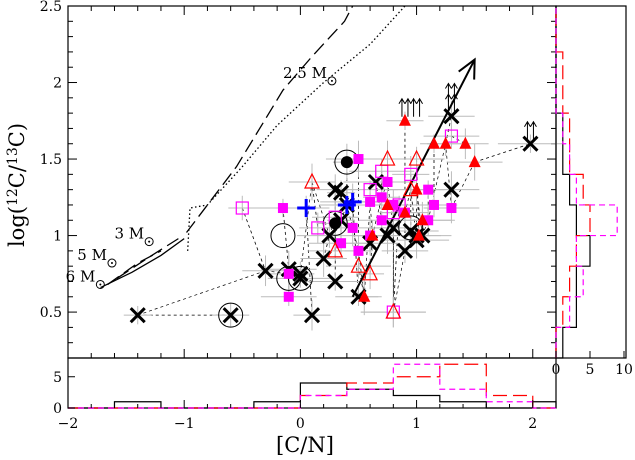 The image size is (635, 460). What do you see at coordinates (51, 7) in the screenshot?
I see `y-tick-label: 2.5` at bounding box center [51, 7].